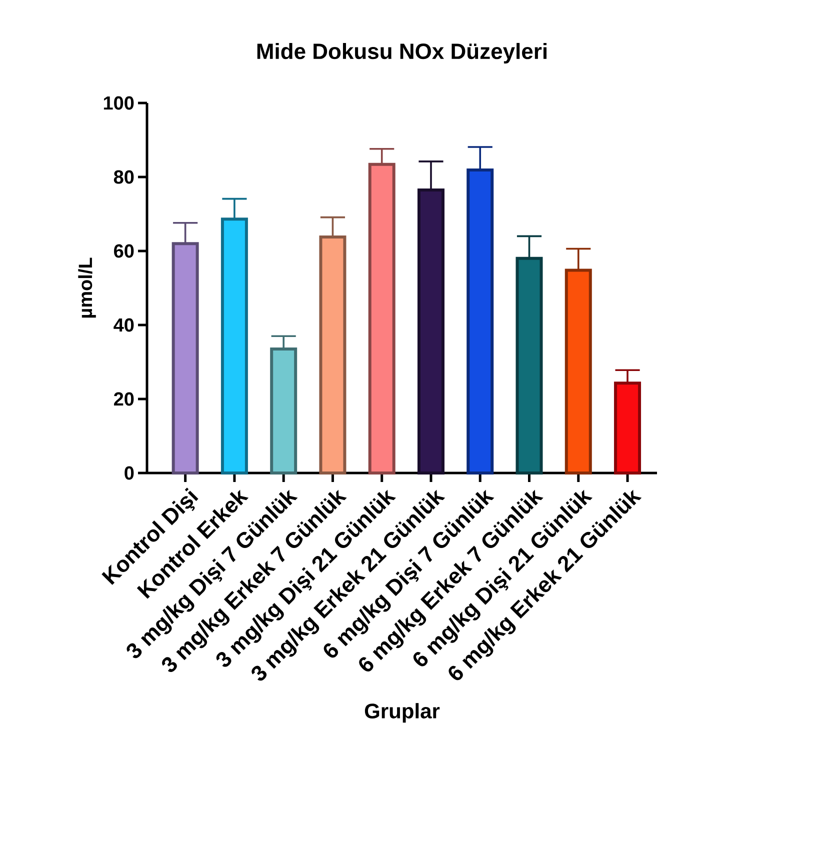  I want to click on x-axis-title: Gruplar, so click(402, 713).